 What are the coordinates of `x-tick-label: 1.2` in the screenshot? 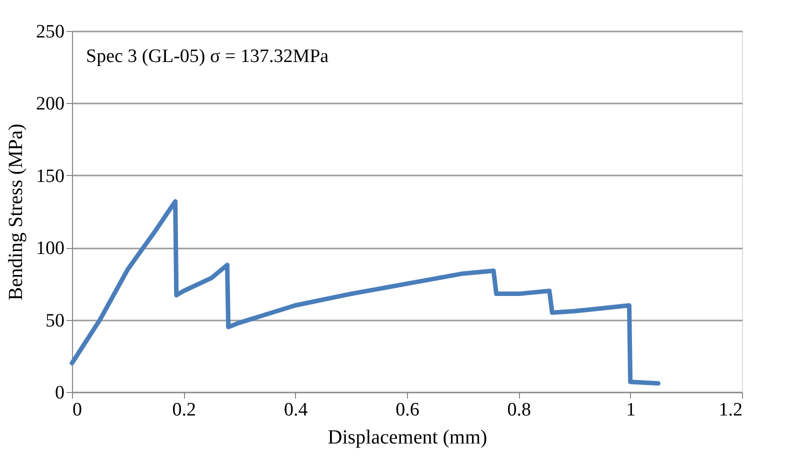 It's located at (730, 410).